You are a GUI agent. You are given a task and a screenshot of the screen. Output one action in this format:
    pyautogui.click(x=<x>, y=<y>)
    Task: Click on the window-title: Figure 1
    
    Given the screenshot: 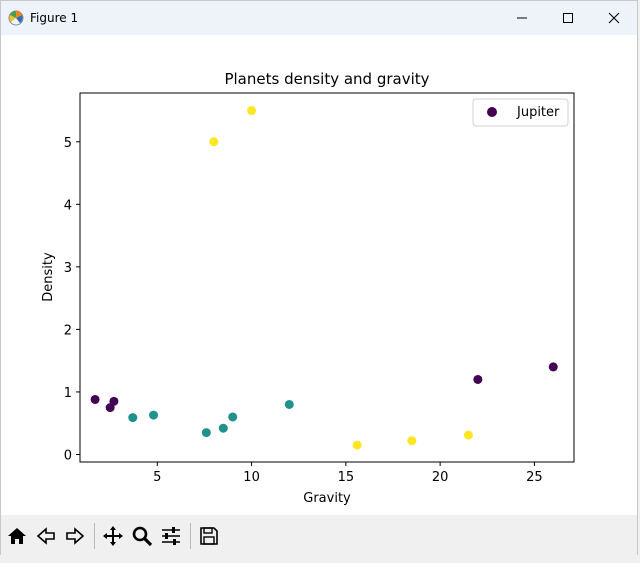 What is the action you would take?
    pyautogui.click(x=54, y=18)
    